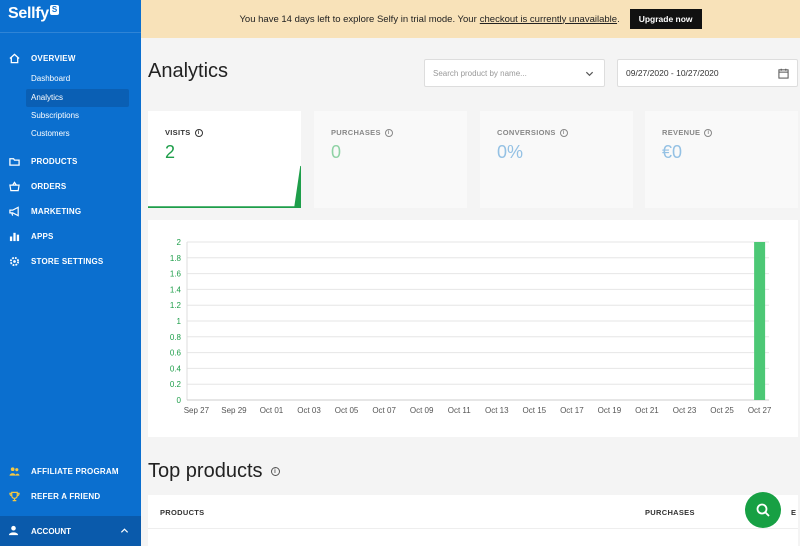  I want to click on sidebar-item-label: APPS, so click(42, 236).